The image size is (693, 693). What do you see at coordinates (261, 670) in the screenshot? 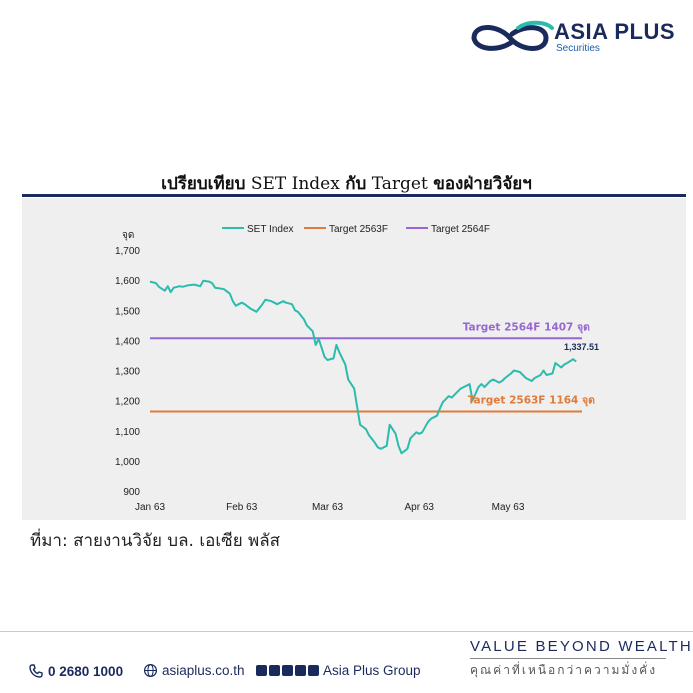
I see `facebook-icon` at bounding box center [261, 670].